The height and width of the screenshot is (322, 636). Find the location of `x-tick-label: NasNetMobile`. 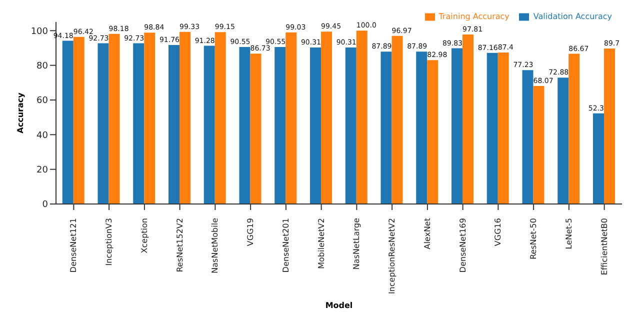

x-tick-label: NasNetMobile is located at coordinates (215, 246).